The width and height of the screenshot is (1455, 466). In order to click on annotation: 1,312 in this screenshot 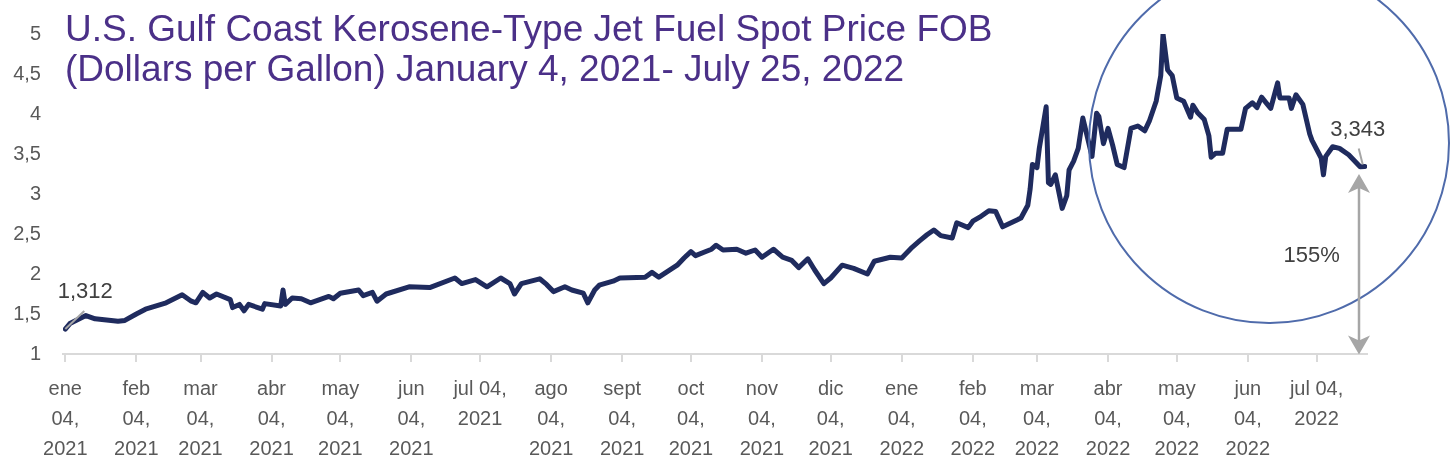, I will do `click(85, 291)`.